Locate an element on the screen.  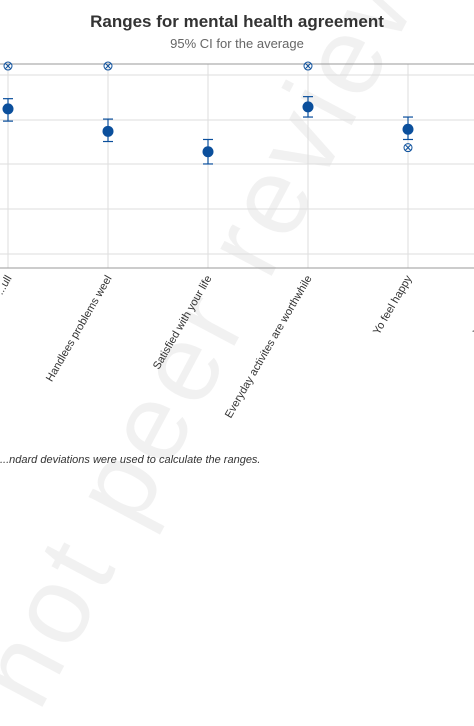
x-tick-label: Satisfied with your life is located at coordinates (183, 323).